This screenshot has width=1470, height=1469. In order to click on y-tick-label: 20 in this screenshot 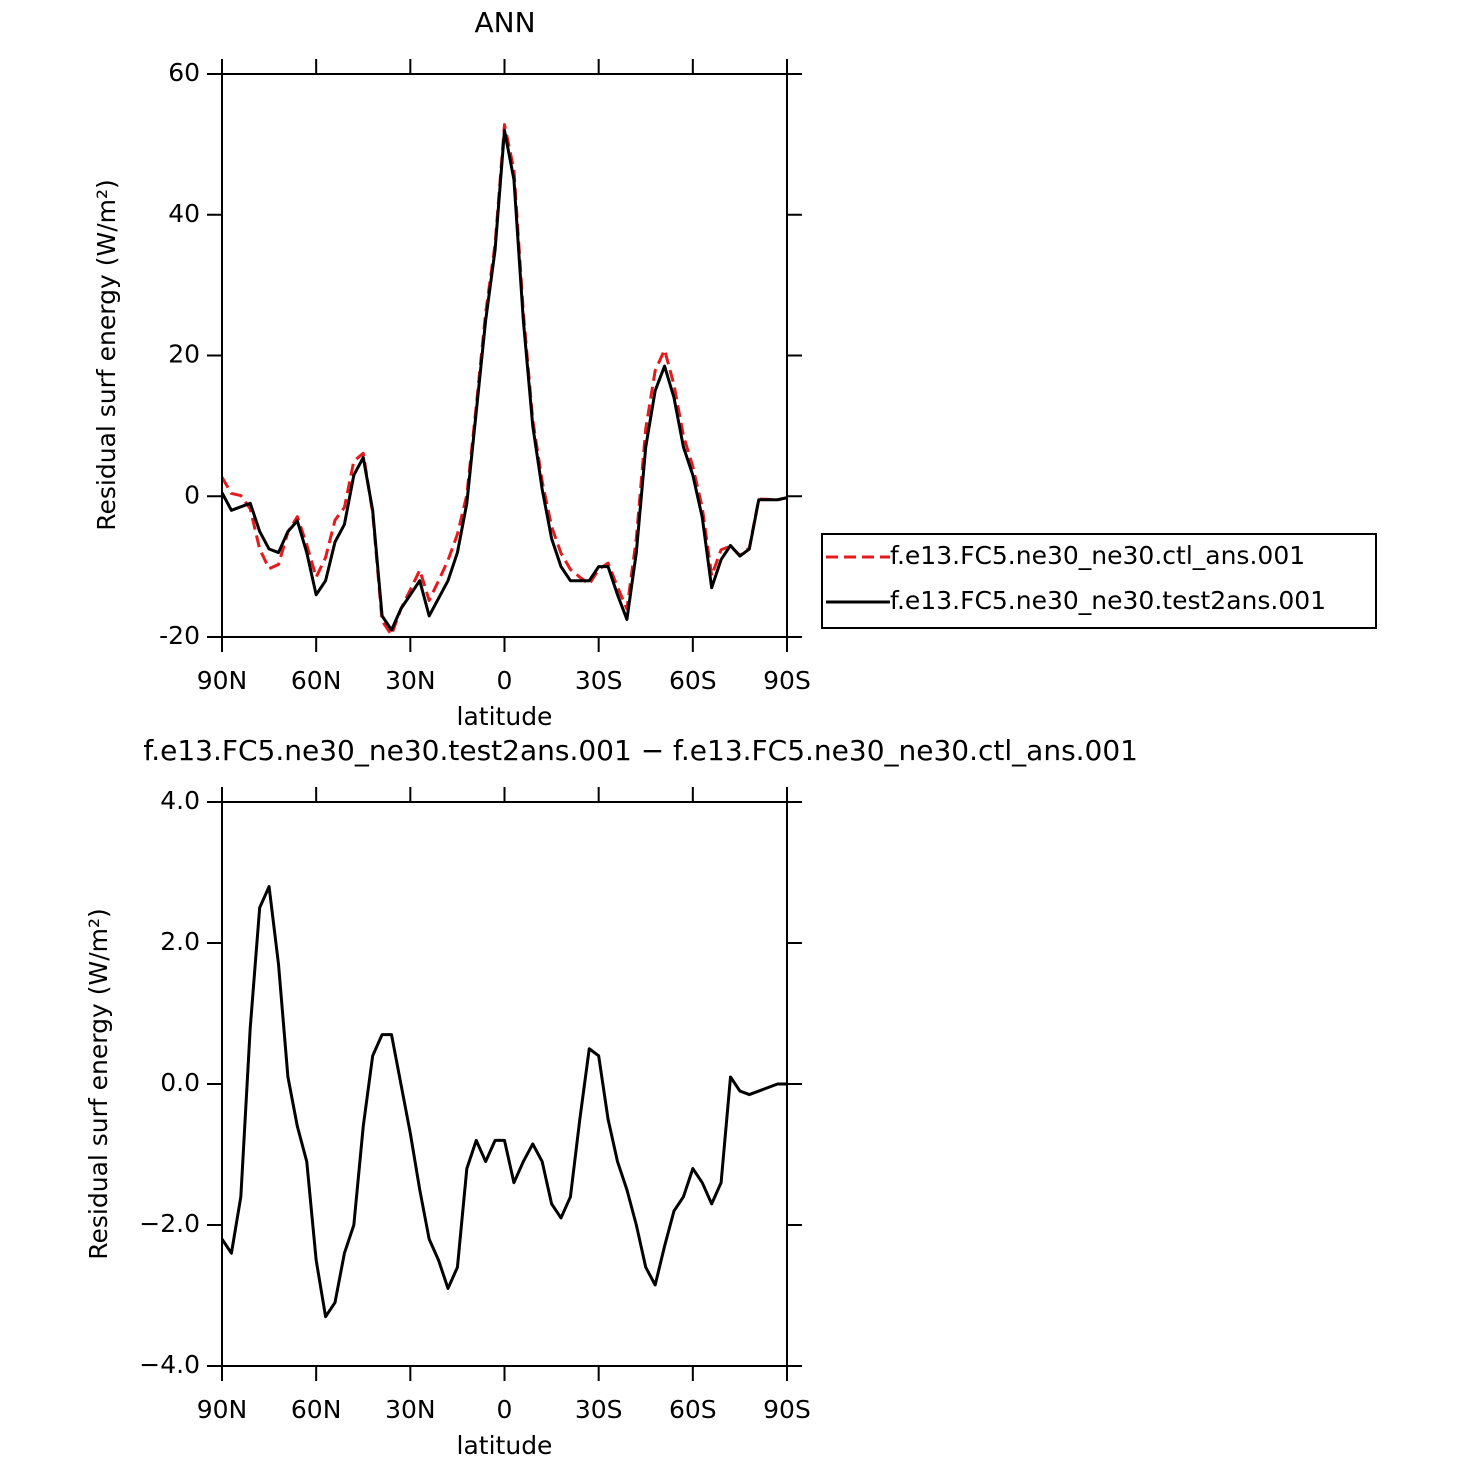, I will do `click(184, 354)`.